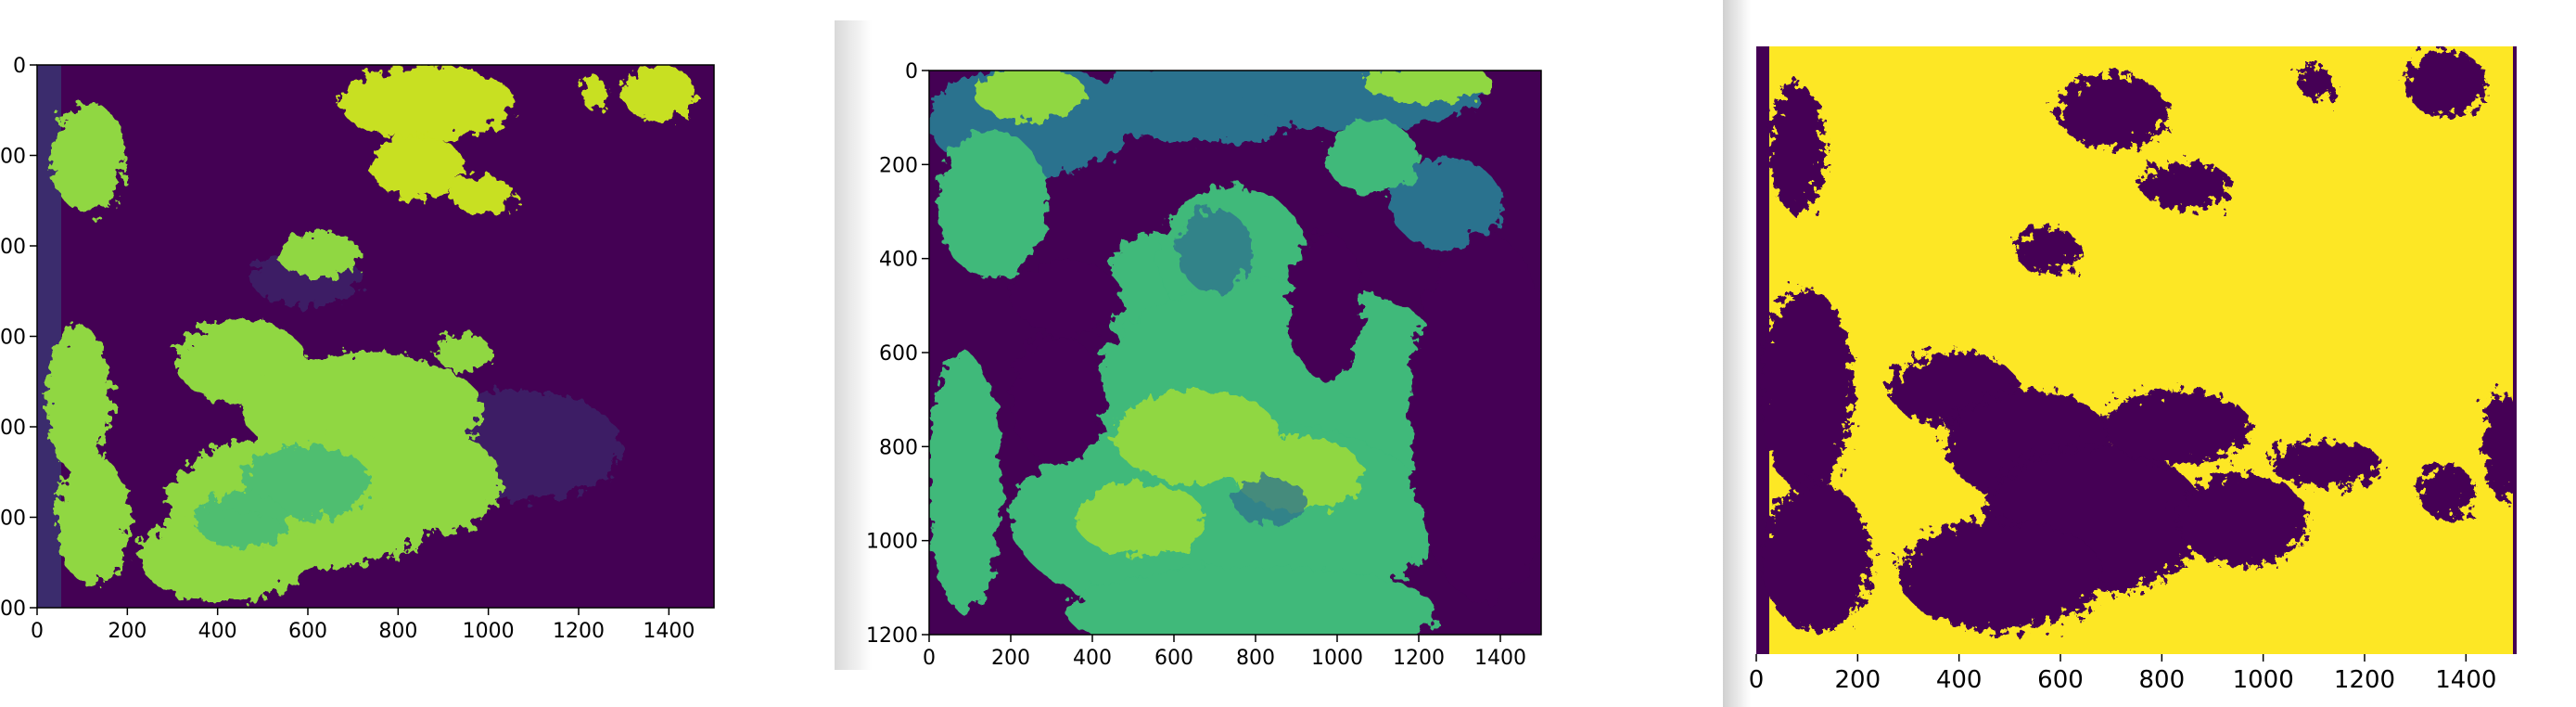 This screenshot has height=707, width=2576. Describe the element at coordinates (669, 631) in the screenshot. I see `chart-1-x-tick-label: 1400` at that location.